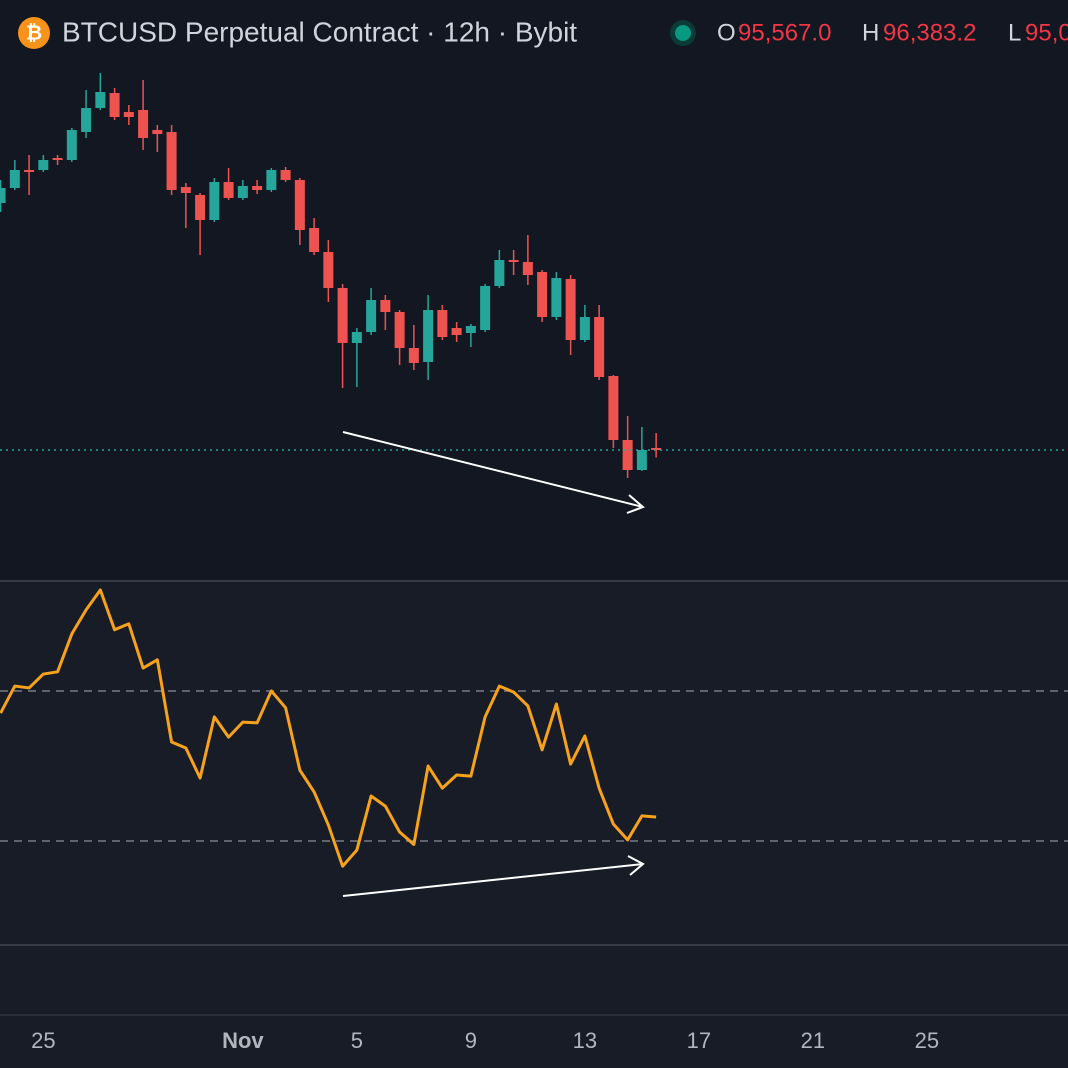 The width and height of the screenshot is (1068, 1068). What do you see at coordinates (699, 1040) in the screenshot?
I see `x-tick-label: 17` at bounding box center [699, 1040].